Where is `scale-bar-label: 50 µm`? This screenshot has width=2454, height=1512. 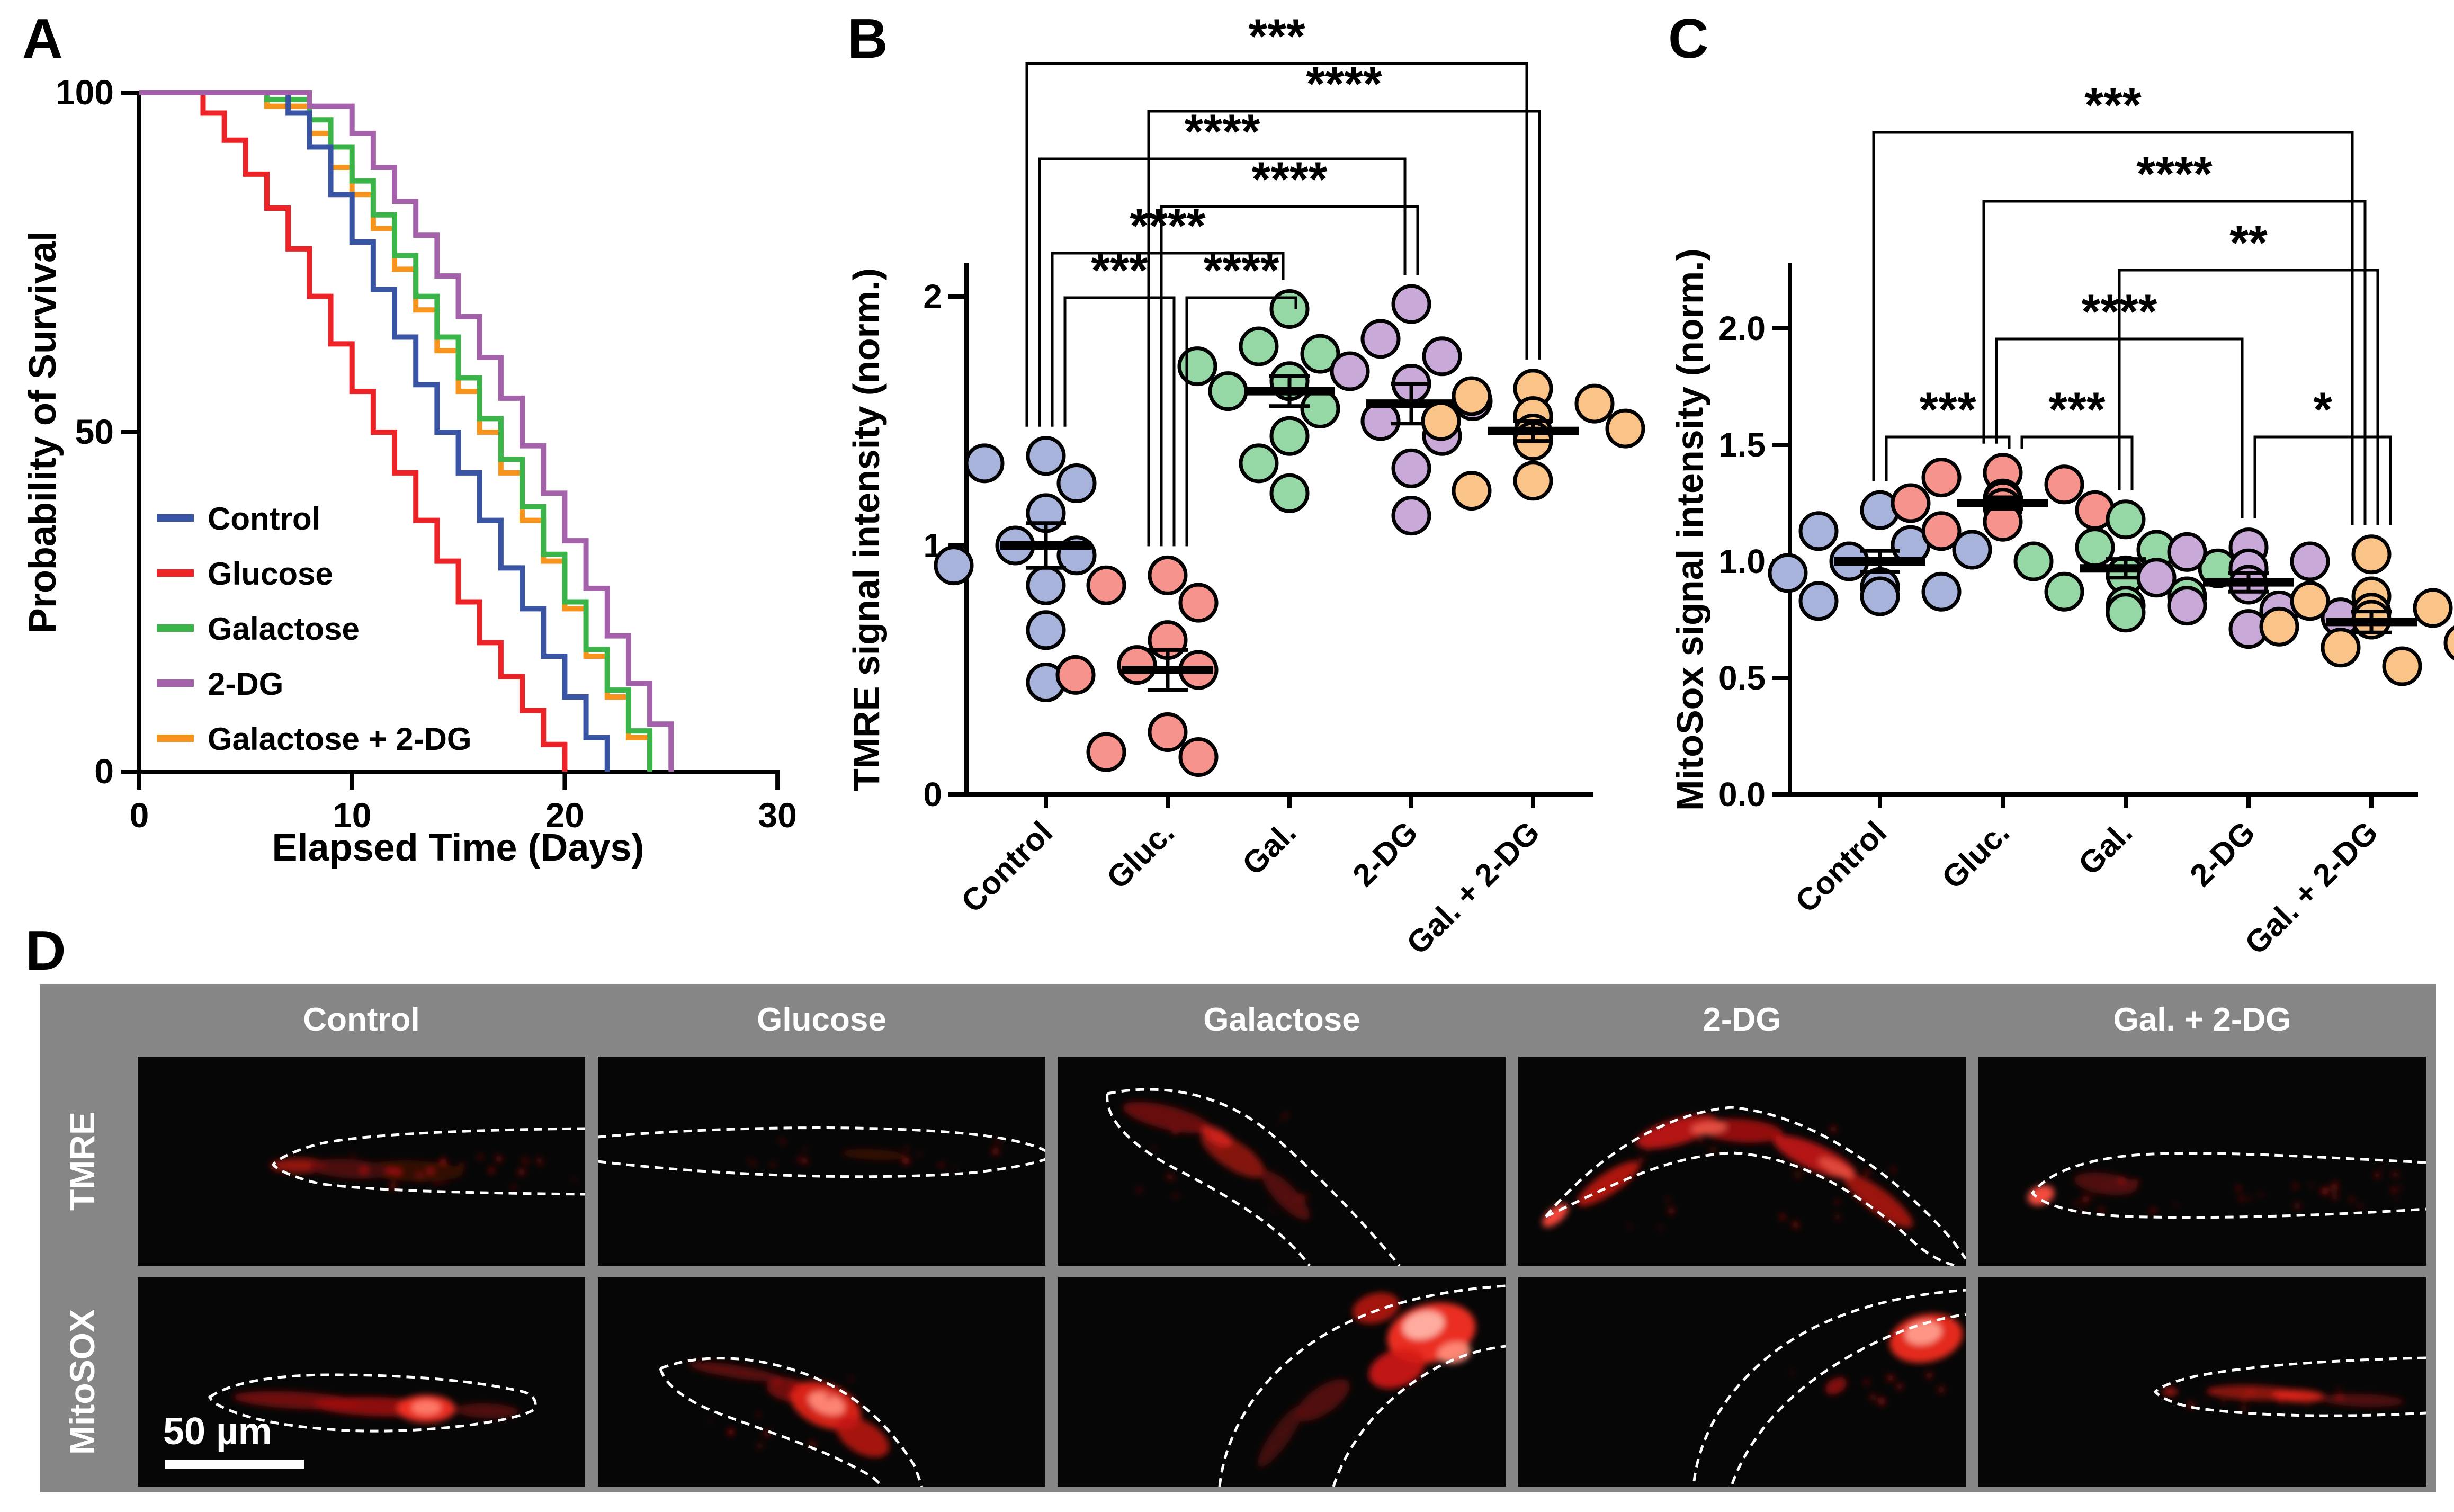 scale-bar-label: 50 µm is located at coordinates (217, 1432).